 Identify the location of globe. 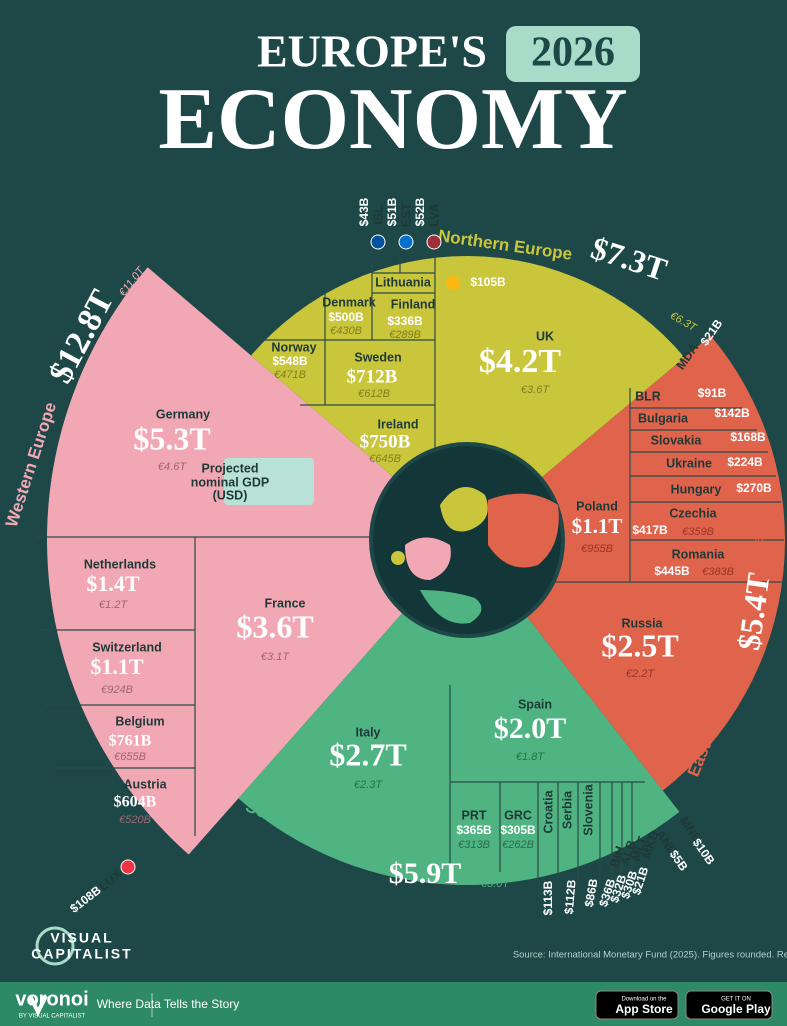
(467, 540).